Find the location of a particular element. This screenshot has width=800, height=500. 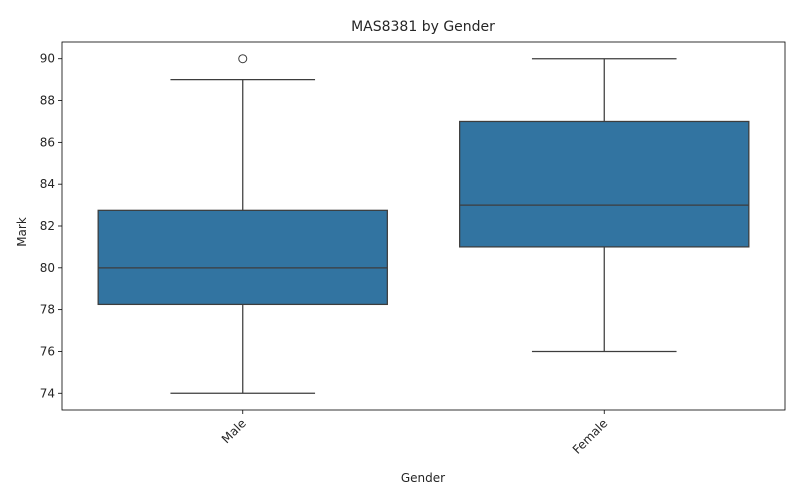

y-tick-label: 90 is located at coordinates (47, 59).